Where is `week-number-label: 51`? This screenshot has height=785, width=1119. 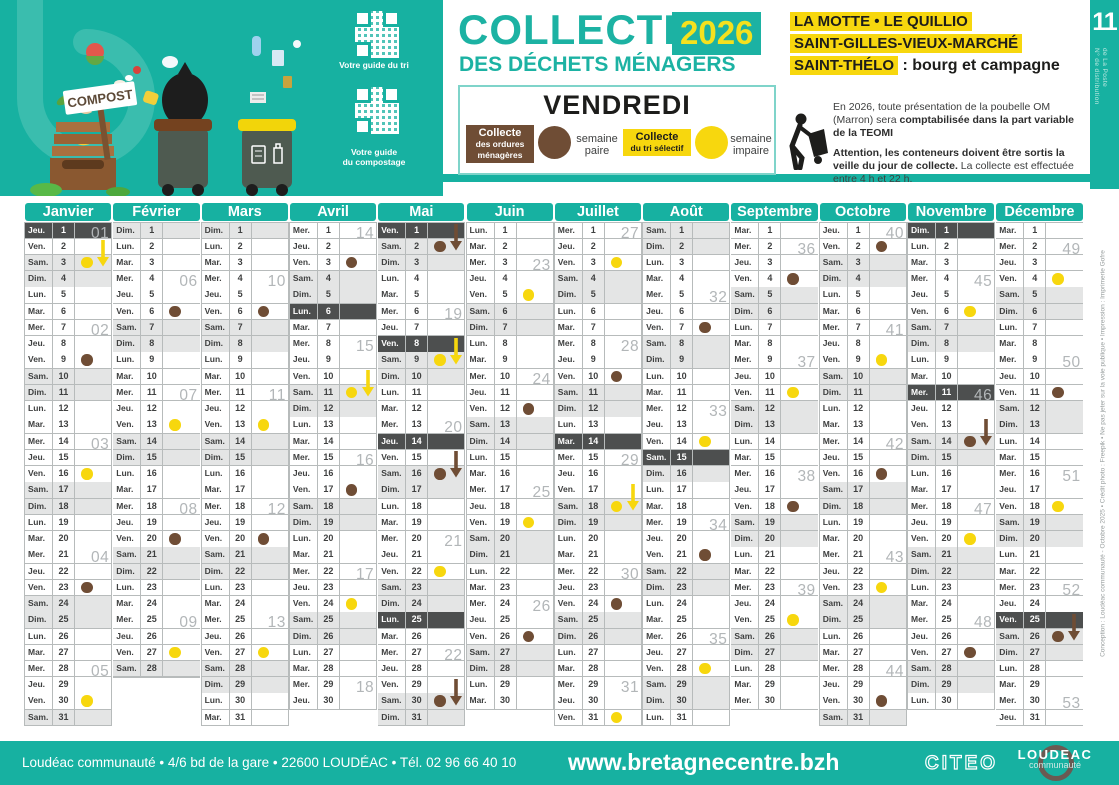
week-number-label: 51 is located at coordinates (1071, 477).